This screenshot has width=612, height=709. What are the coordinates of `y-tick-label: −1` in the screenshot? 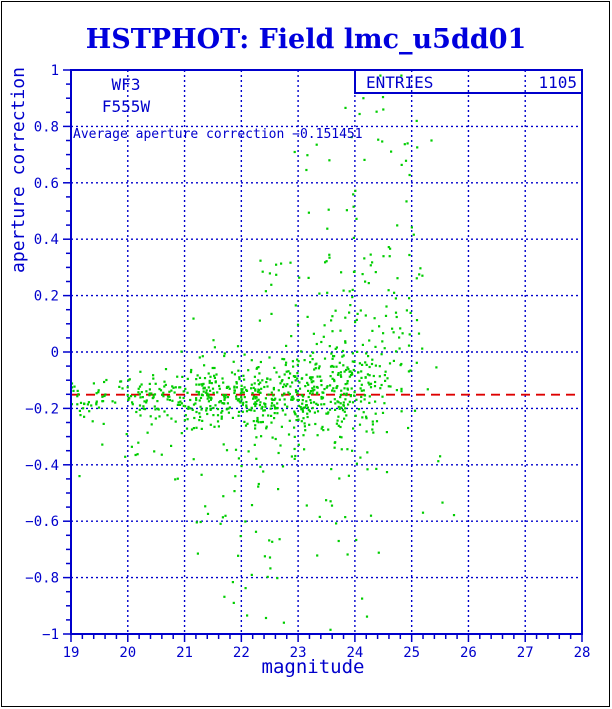 It's located at (50, 635).